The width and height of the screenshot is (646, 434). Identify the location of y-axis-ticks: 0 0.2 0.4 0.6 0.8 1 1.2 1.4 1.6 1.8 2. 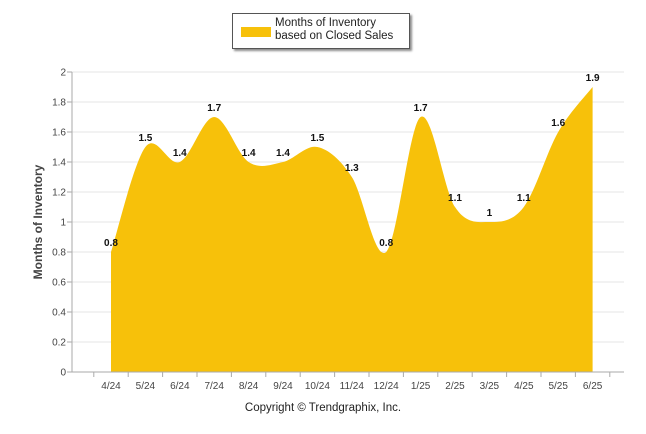
(62, 223).